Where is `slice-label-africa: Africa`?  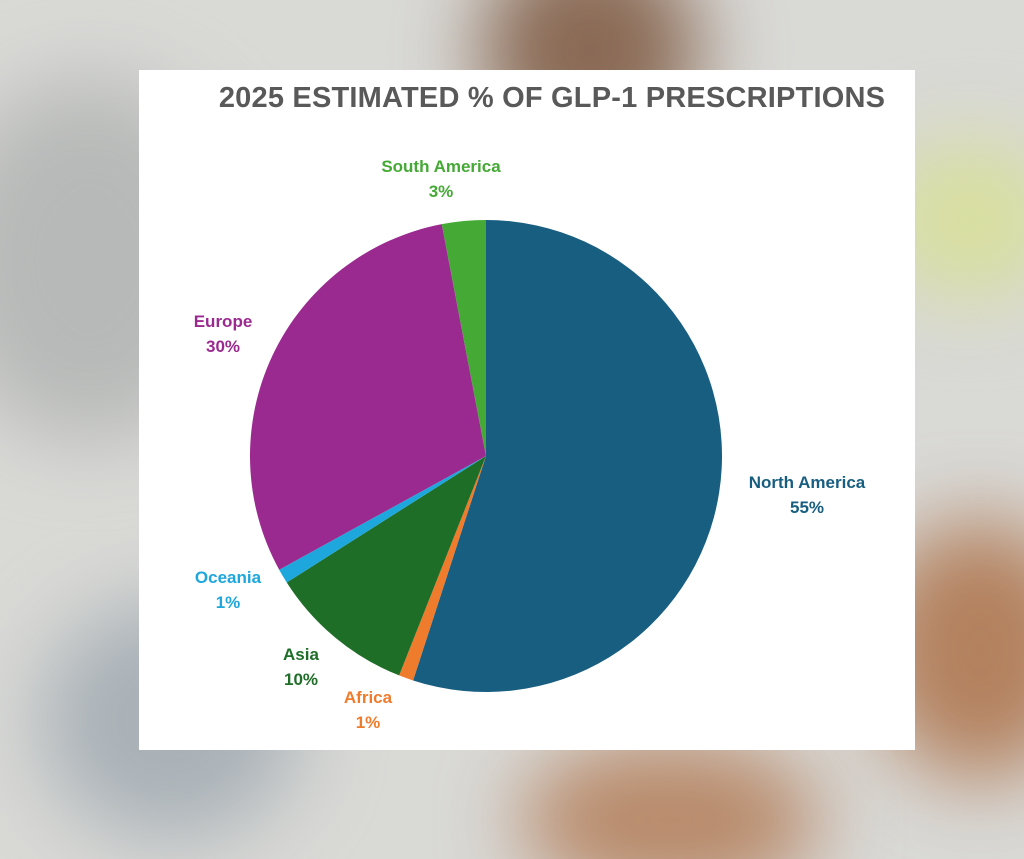 slice-label-africa: Africa is located at coordinates (368, 697).